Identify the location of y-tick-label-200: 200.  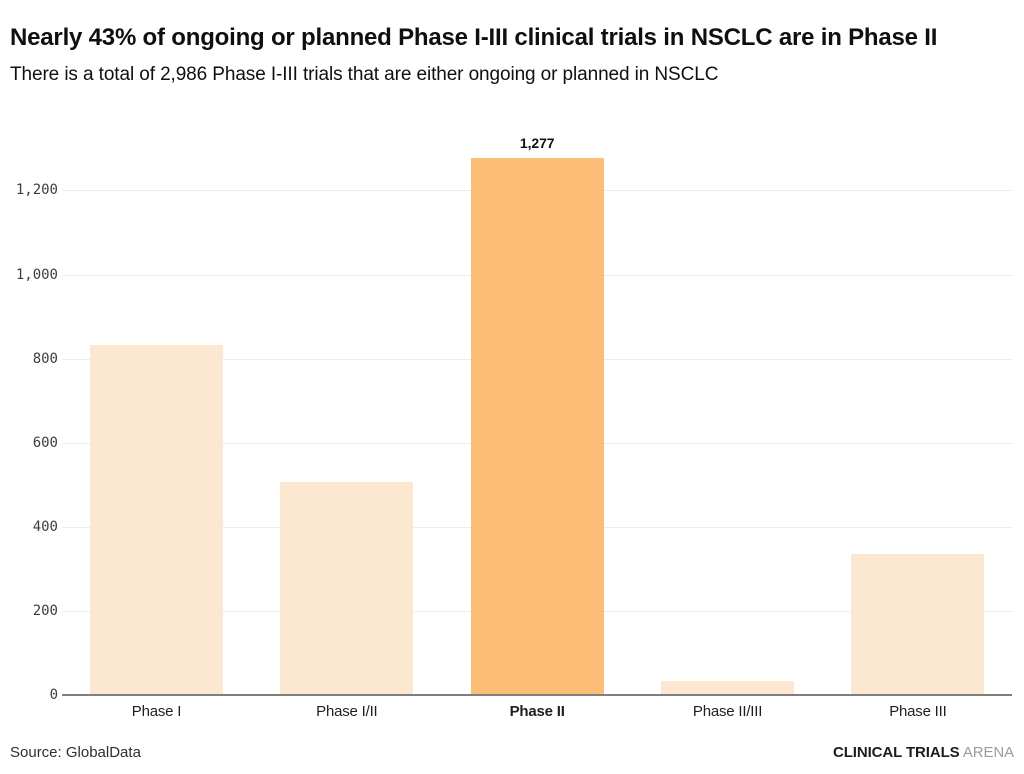
(45, 610).